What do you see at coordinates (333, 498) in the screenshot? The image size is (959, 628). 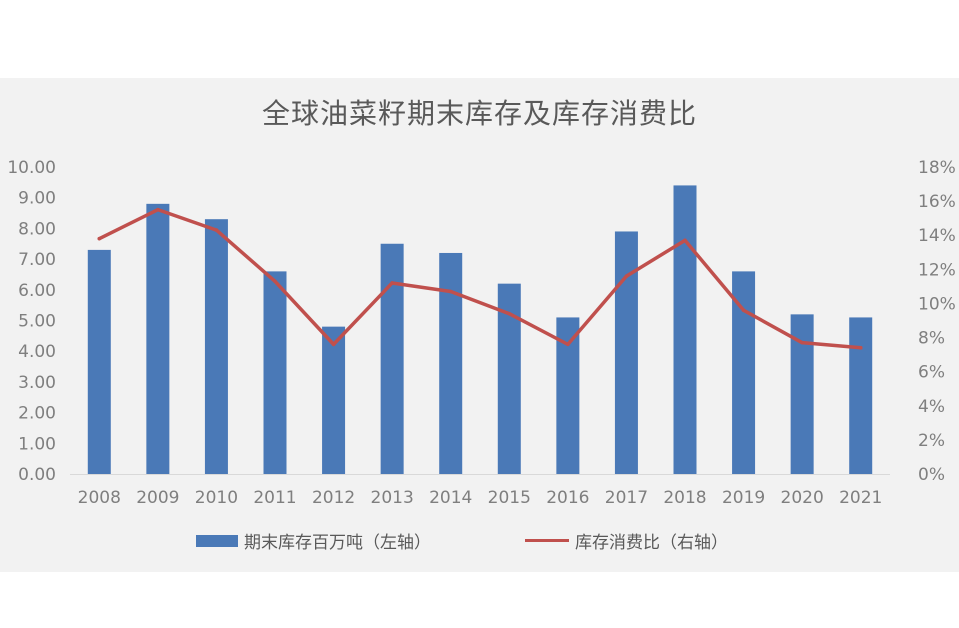 I see `x-tick-label: 2012` at bounding box center [333, 498].